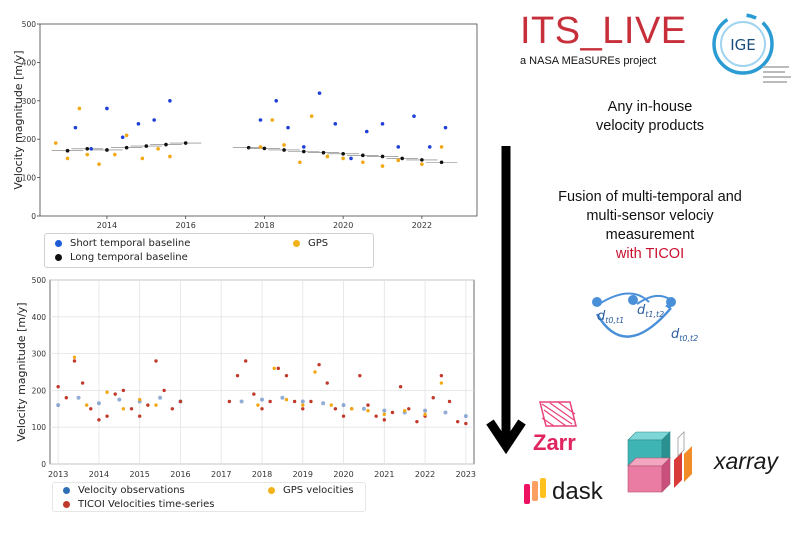 The width and height of the screenshot is (805, 534). Describe the element at coordinates (39, 280) in the screenshot. I see `y-tick-label: 500` at that location.